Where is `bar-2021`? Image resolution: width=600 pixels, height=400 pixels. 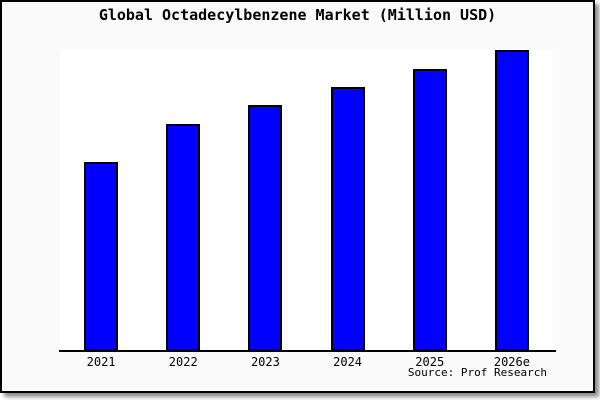
bar-2021 is located at coordinates (101, 256).